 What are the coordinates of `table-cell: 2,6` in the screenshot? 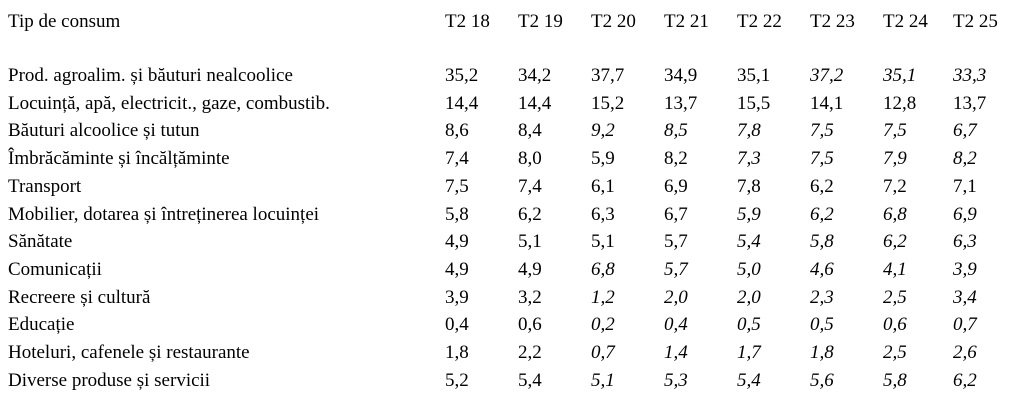 It's located at (965, 352).